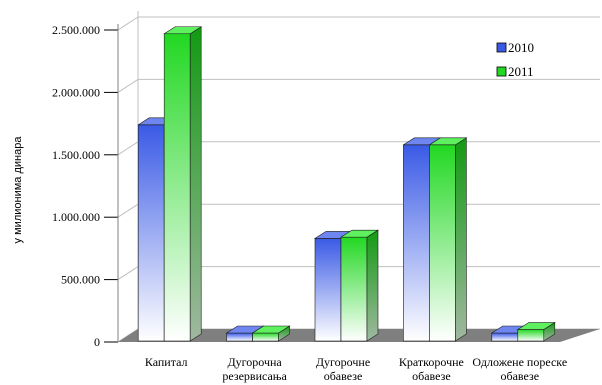 Image resolution: width=602 pixels, height=385 pixels. Describe the element at coordinates (97, 342) in the screenshot. I see `y-tick-label: 0` at that location.